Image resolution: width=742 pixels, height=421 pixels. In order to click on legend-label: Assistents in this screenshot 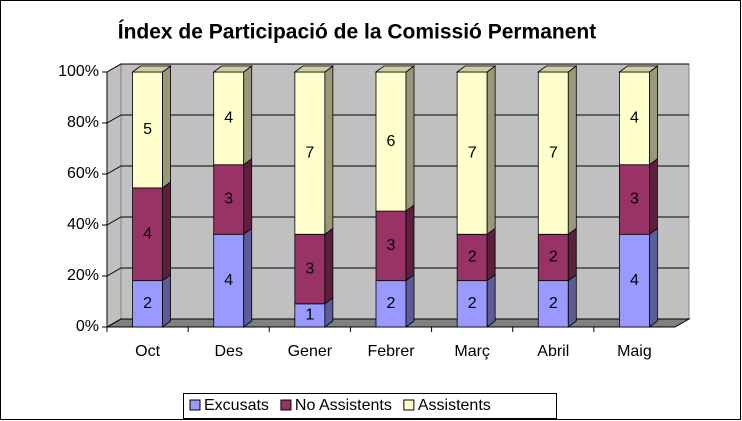, I will do `click(454, 405)`.